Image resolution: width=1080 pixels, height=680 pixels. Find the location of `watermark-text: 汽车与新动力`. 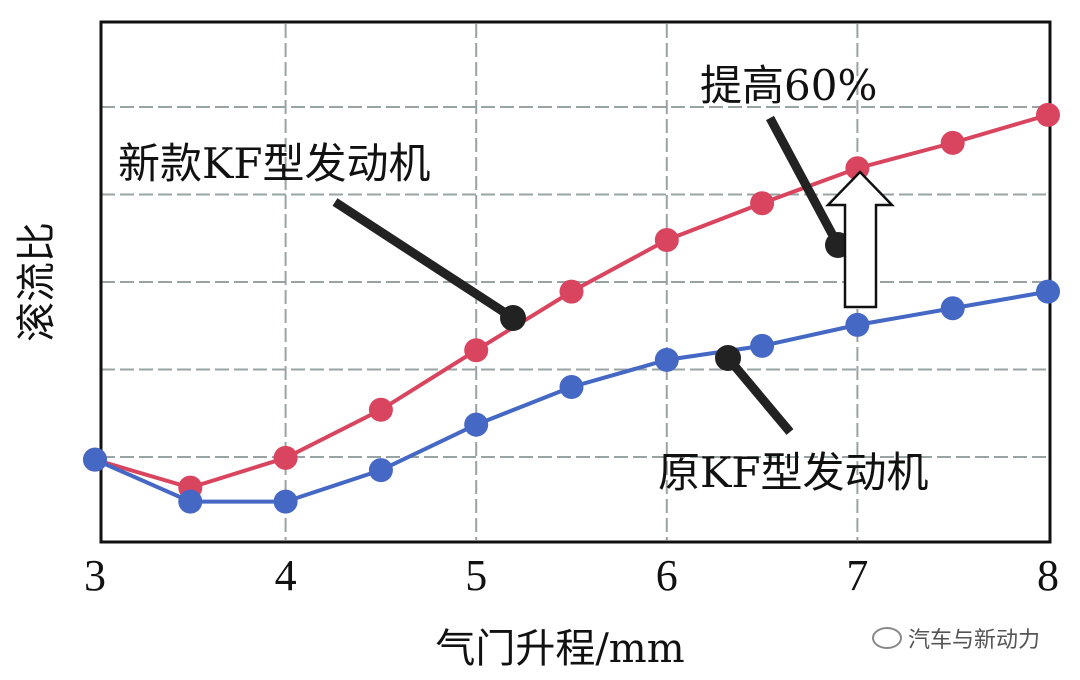

watermark-text: 汽车与新动力 is located at coordinates (973, 640).